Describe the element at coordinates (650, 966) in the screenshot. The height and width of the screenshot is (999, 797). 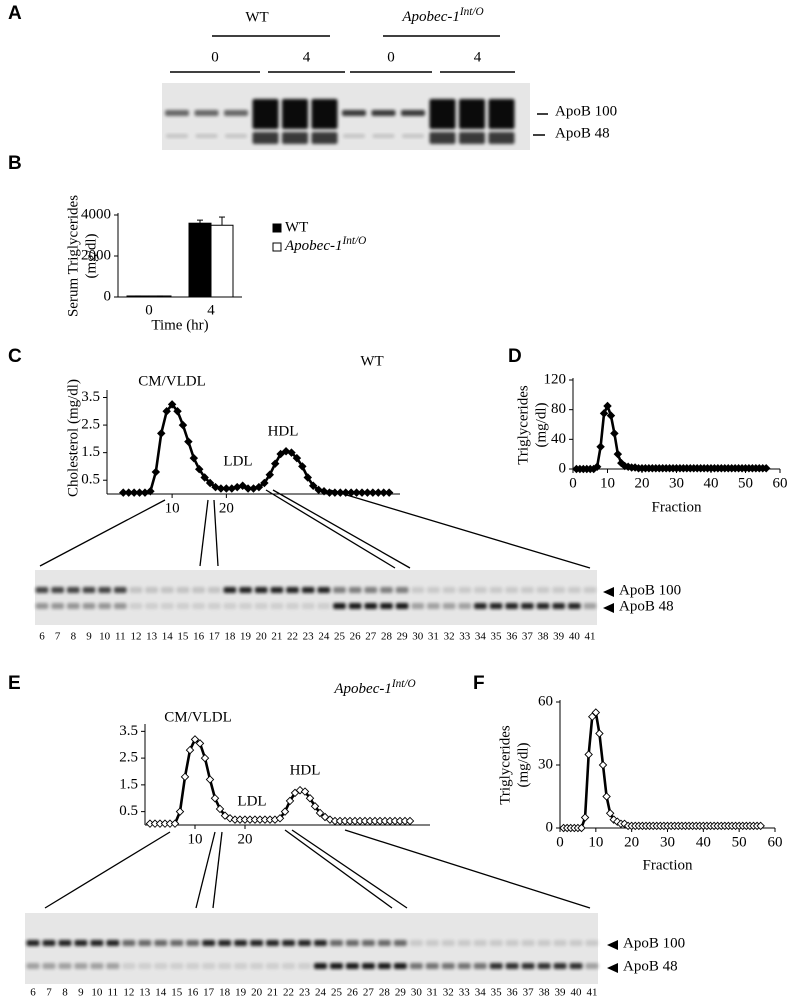
I see `band-label: ApoB 48` at that location.